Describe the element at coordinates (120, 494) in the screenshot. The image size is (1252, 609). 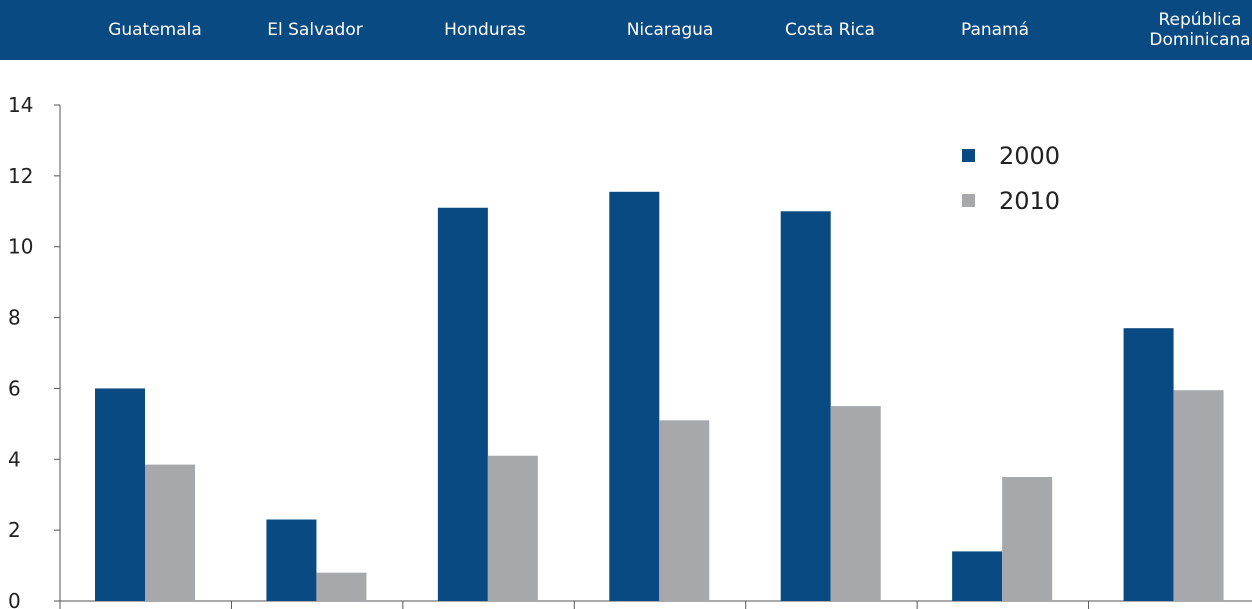
I see `bar-2000-guatemala` at that location.